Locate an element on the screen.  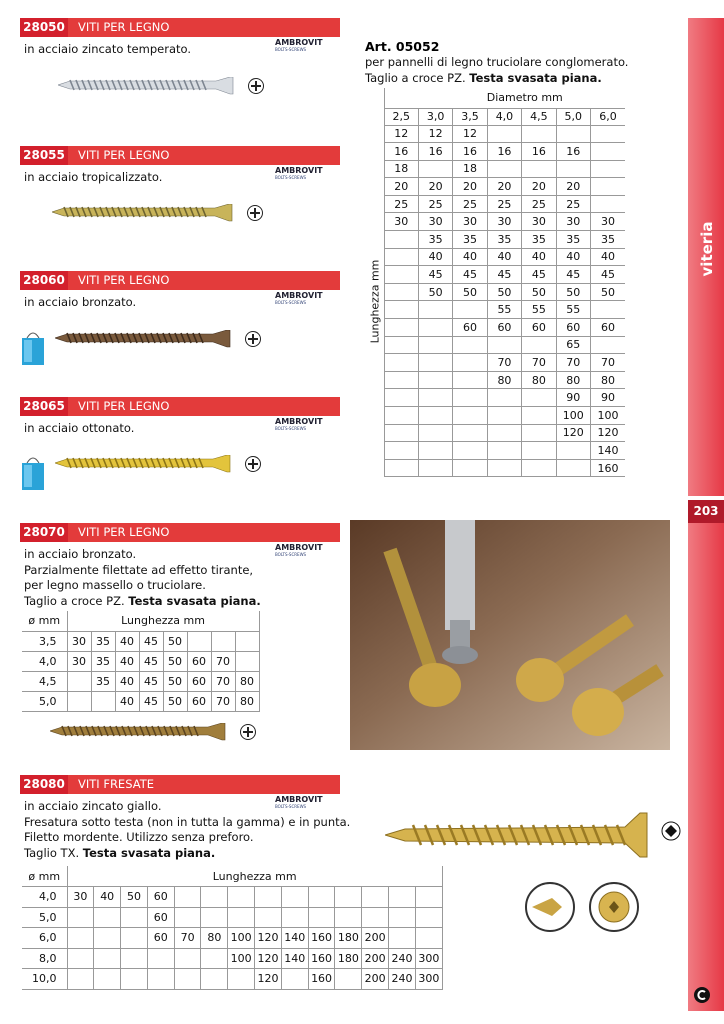
size-row: 5,0 60 is located at coordinates (232, 917).